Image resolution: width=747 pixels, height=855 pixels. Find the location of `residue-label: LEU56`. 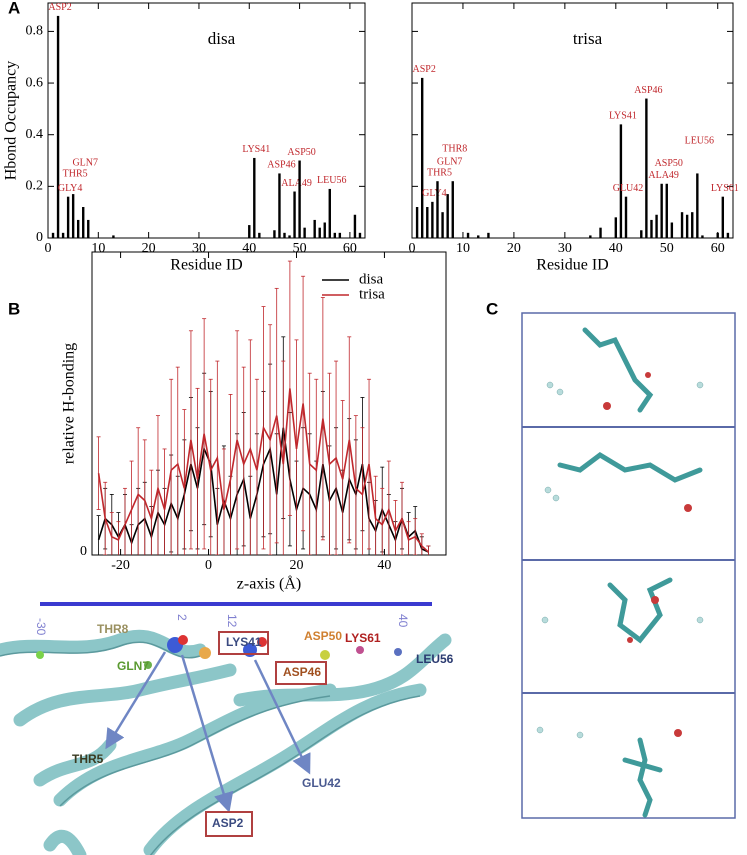

residue-label: LEU56 is located at coordinates (435, 659).